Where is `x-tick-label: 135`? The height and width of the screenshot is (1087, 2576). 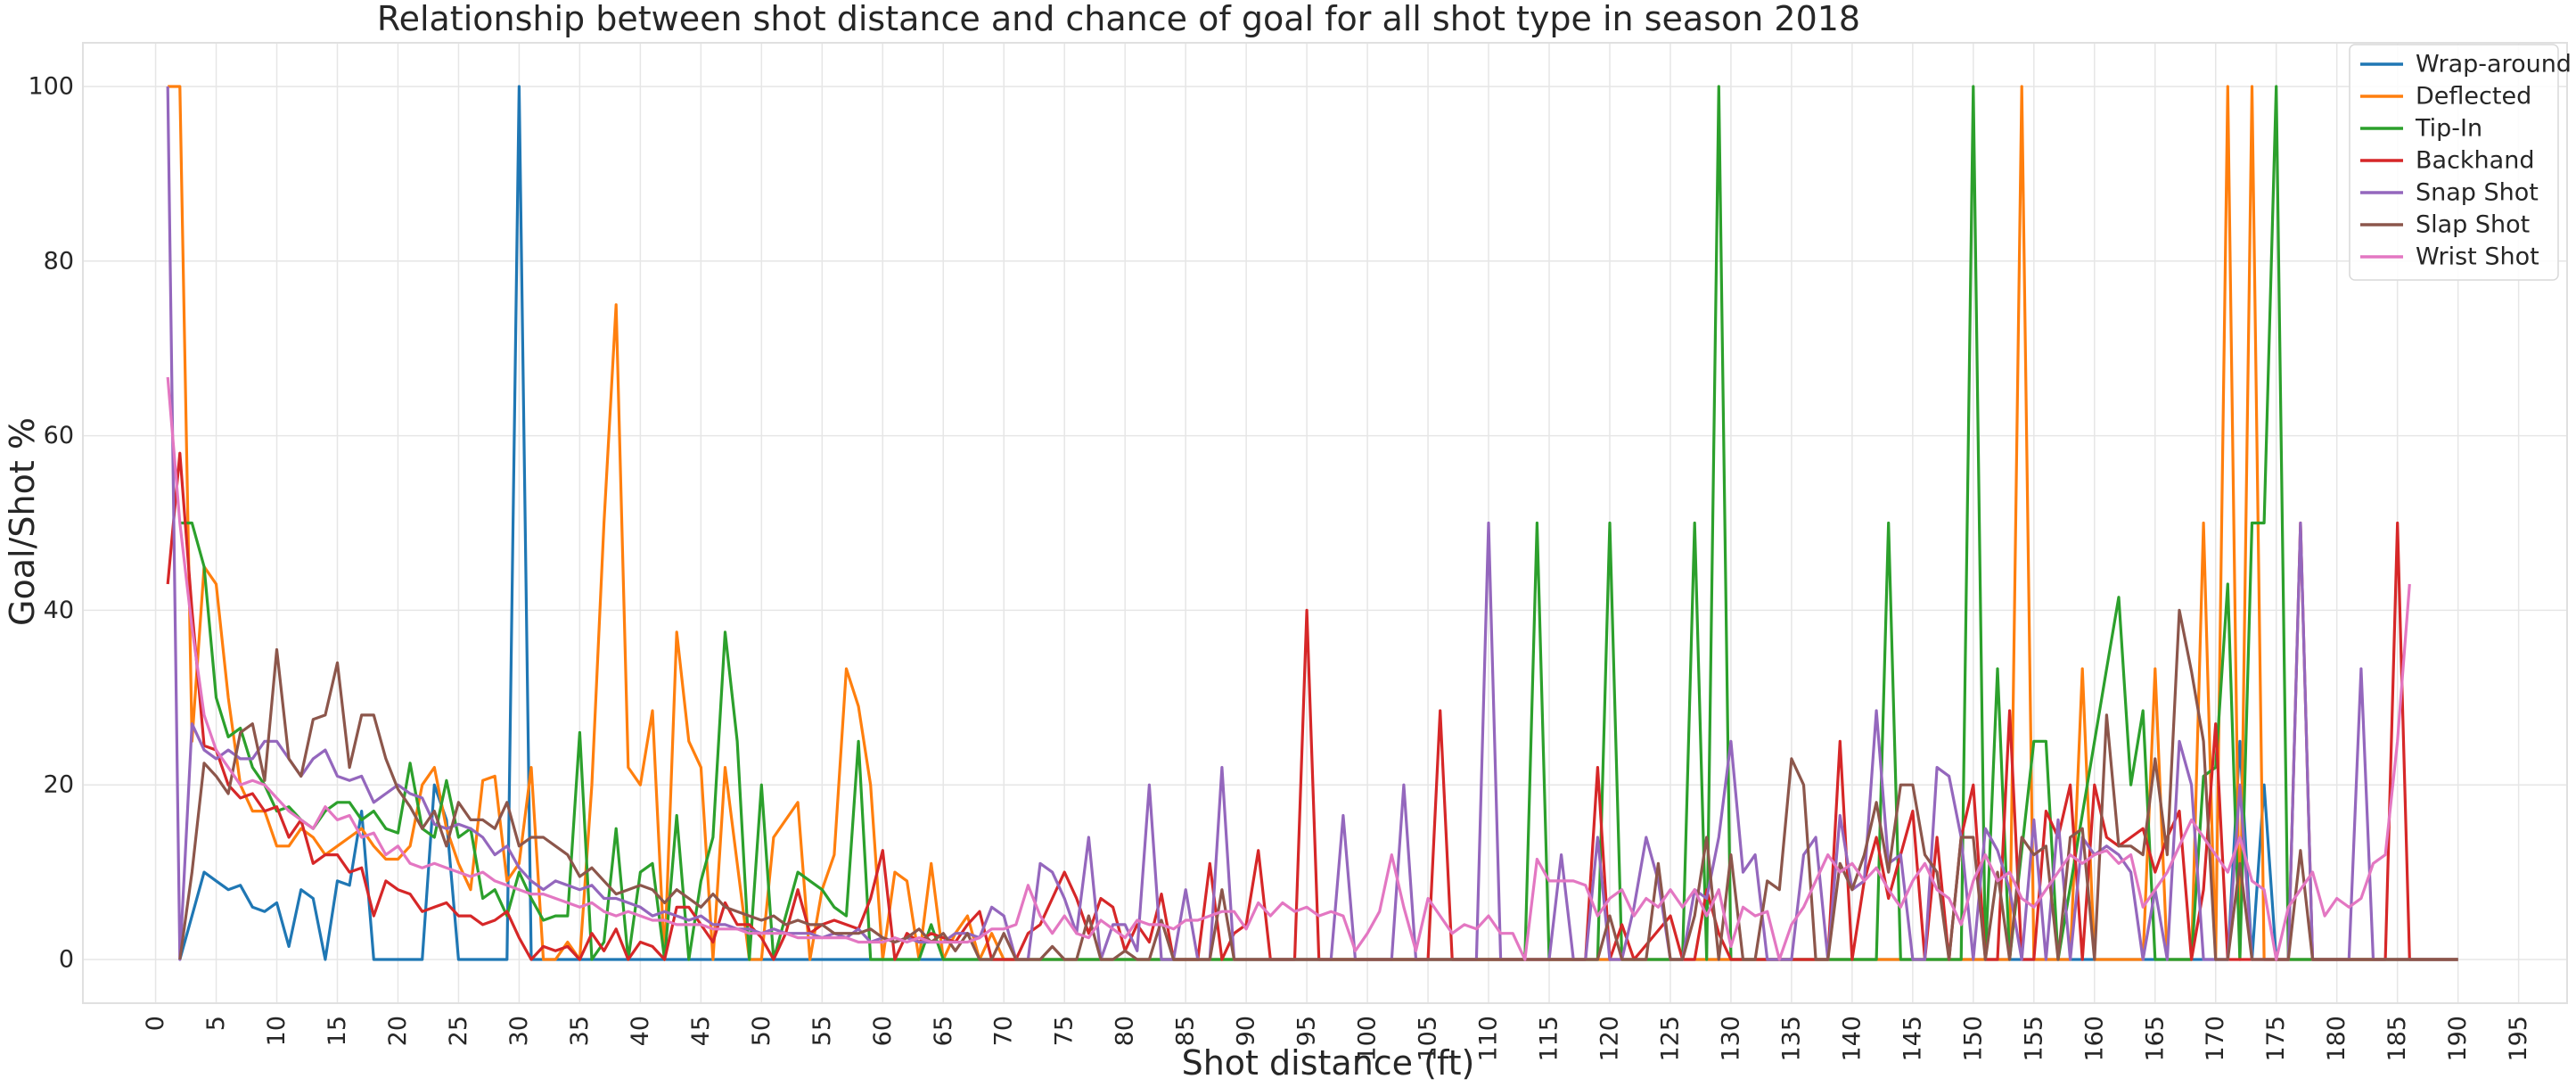
x-tick-label: 135 is located at coordinates (1791, 1039).